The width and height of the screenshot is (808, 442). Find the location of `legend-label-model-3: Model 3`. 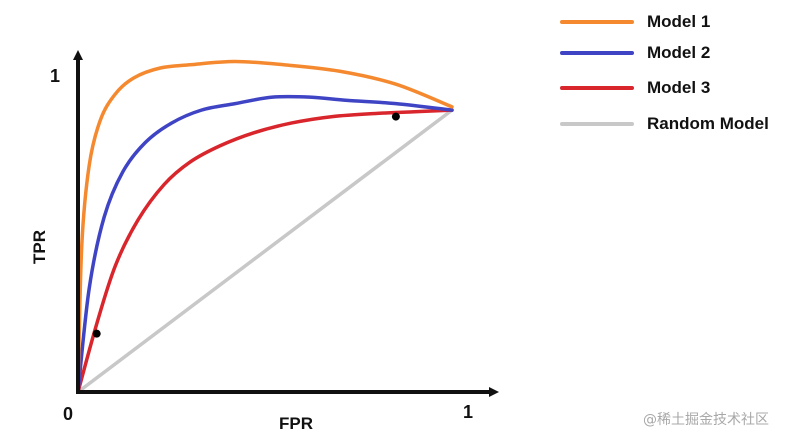

legend-label-model-3: Model 3 is located at coordinates (678, 87).